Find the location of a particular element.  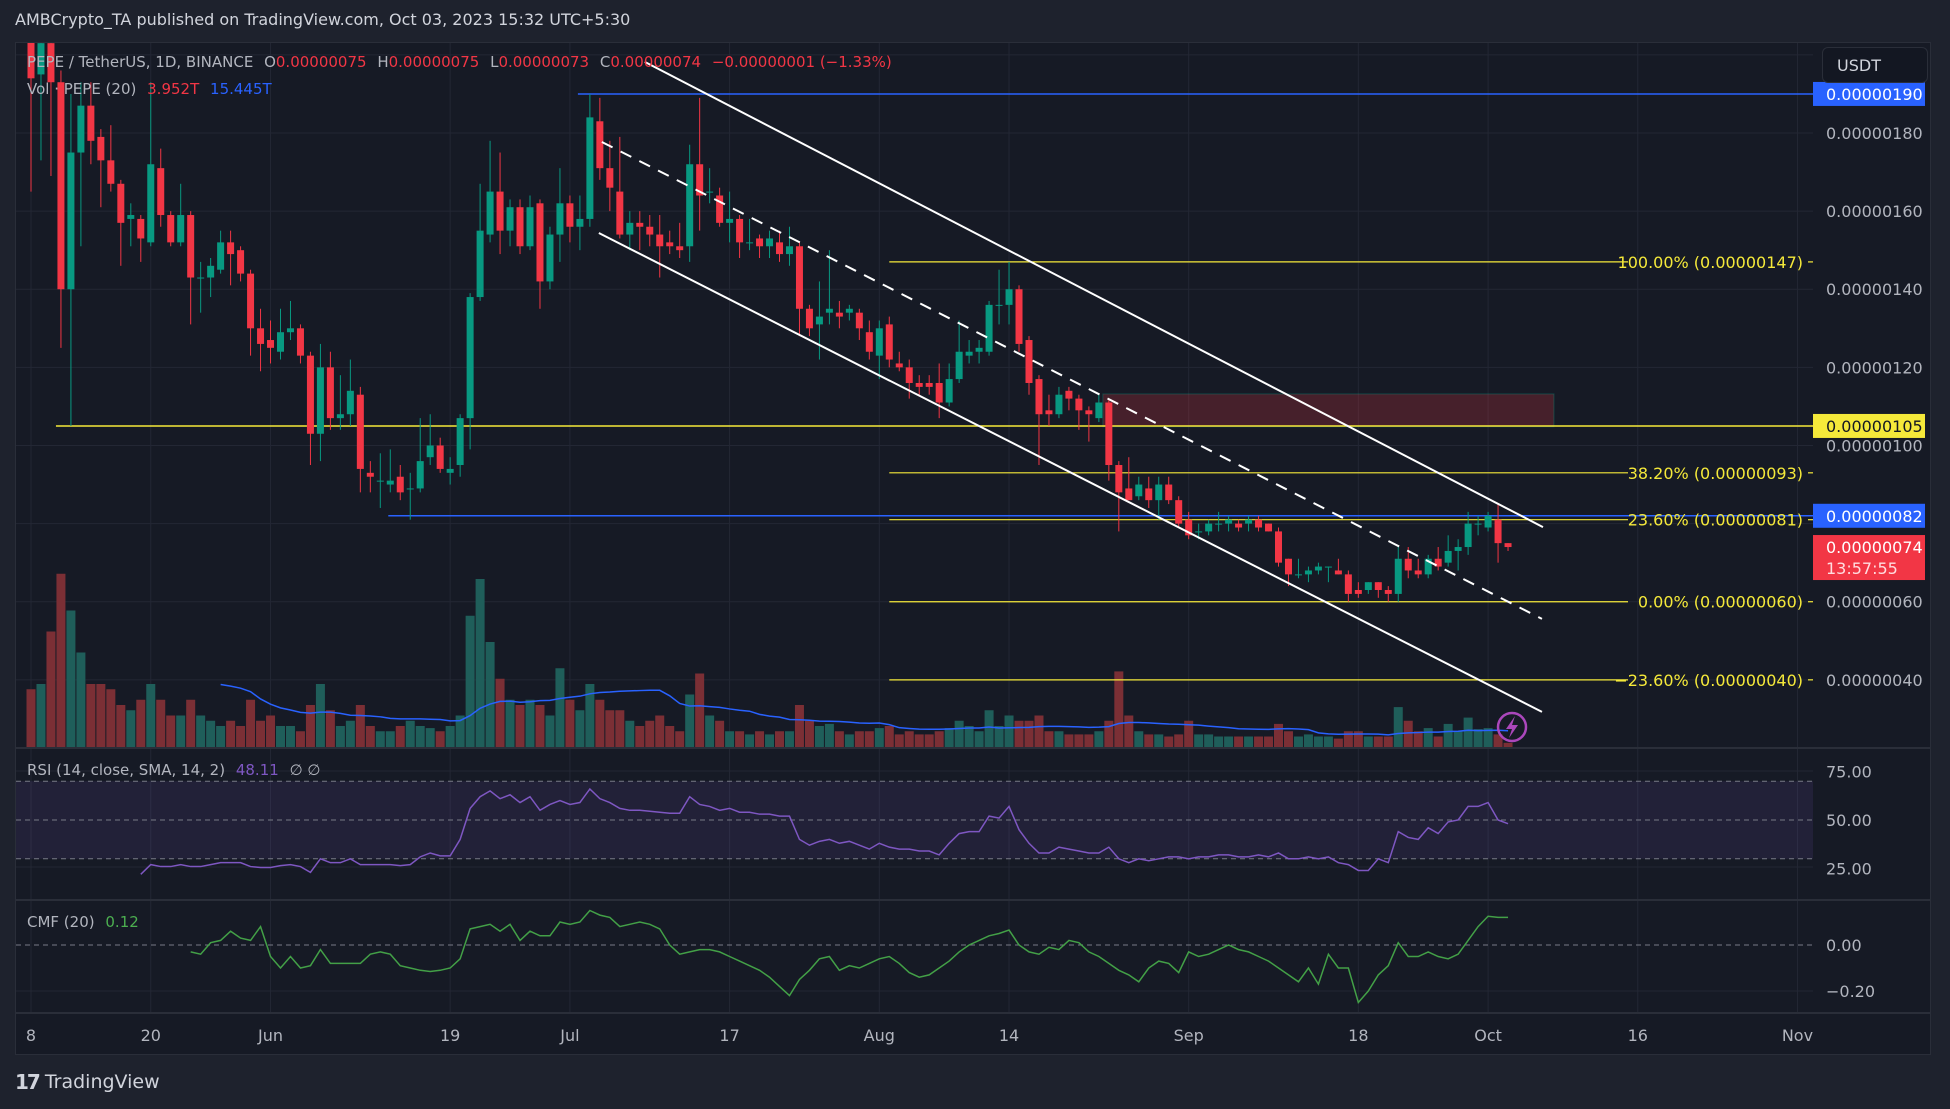

time-axis-label: Oct is located at coordinates (1488, 1035).